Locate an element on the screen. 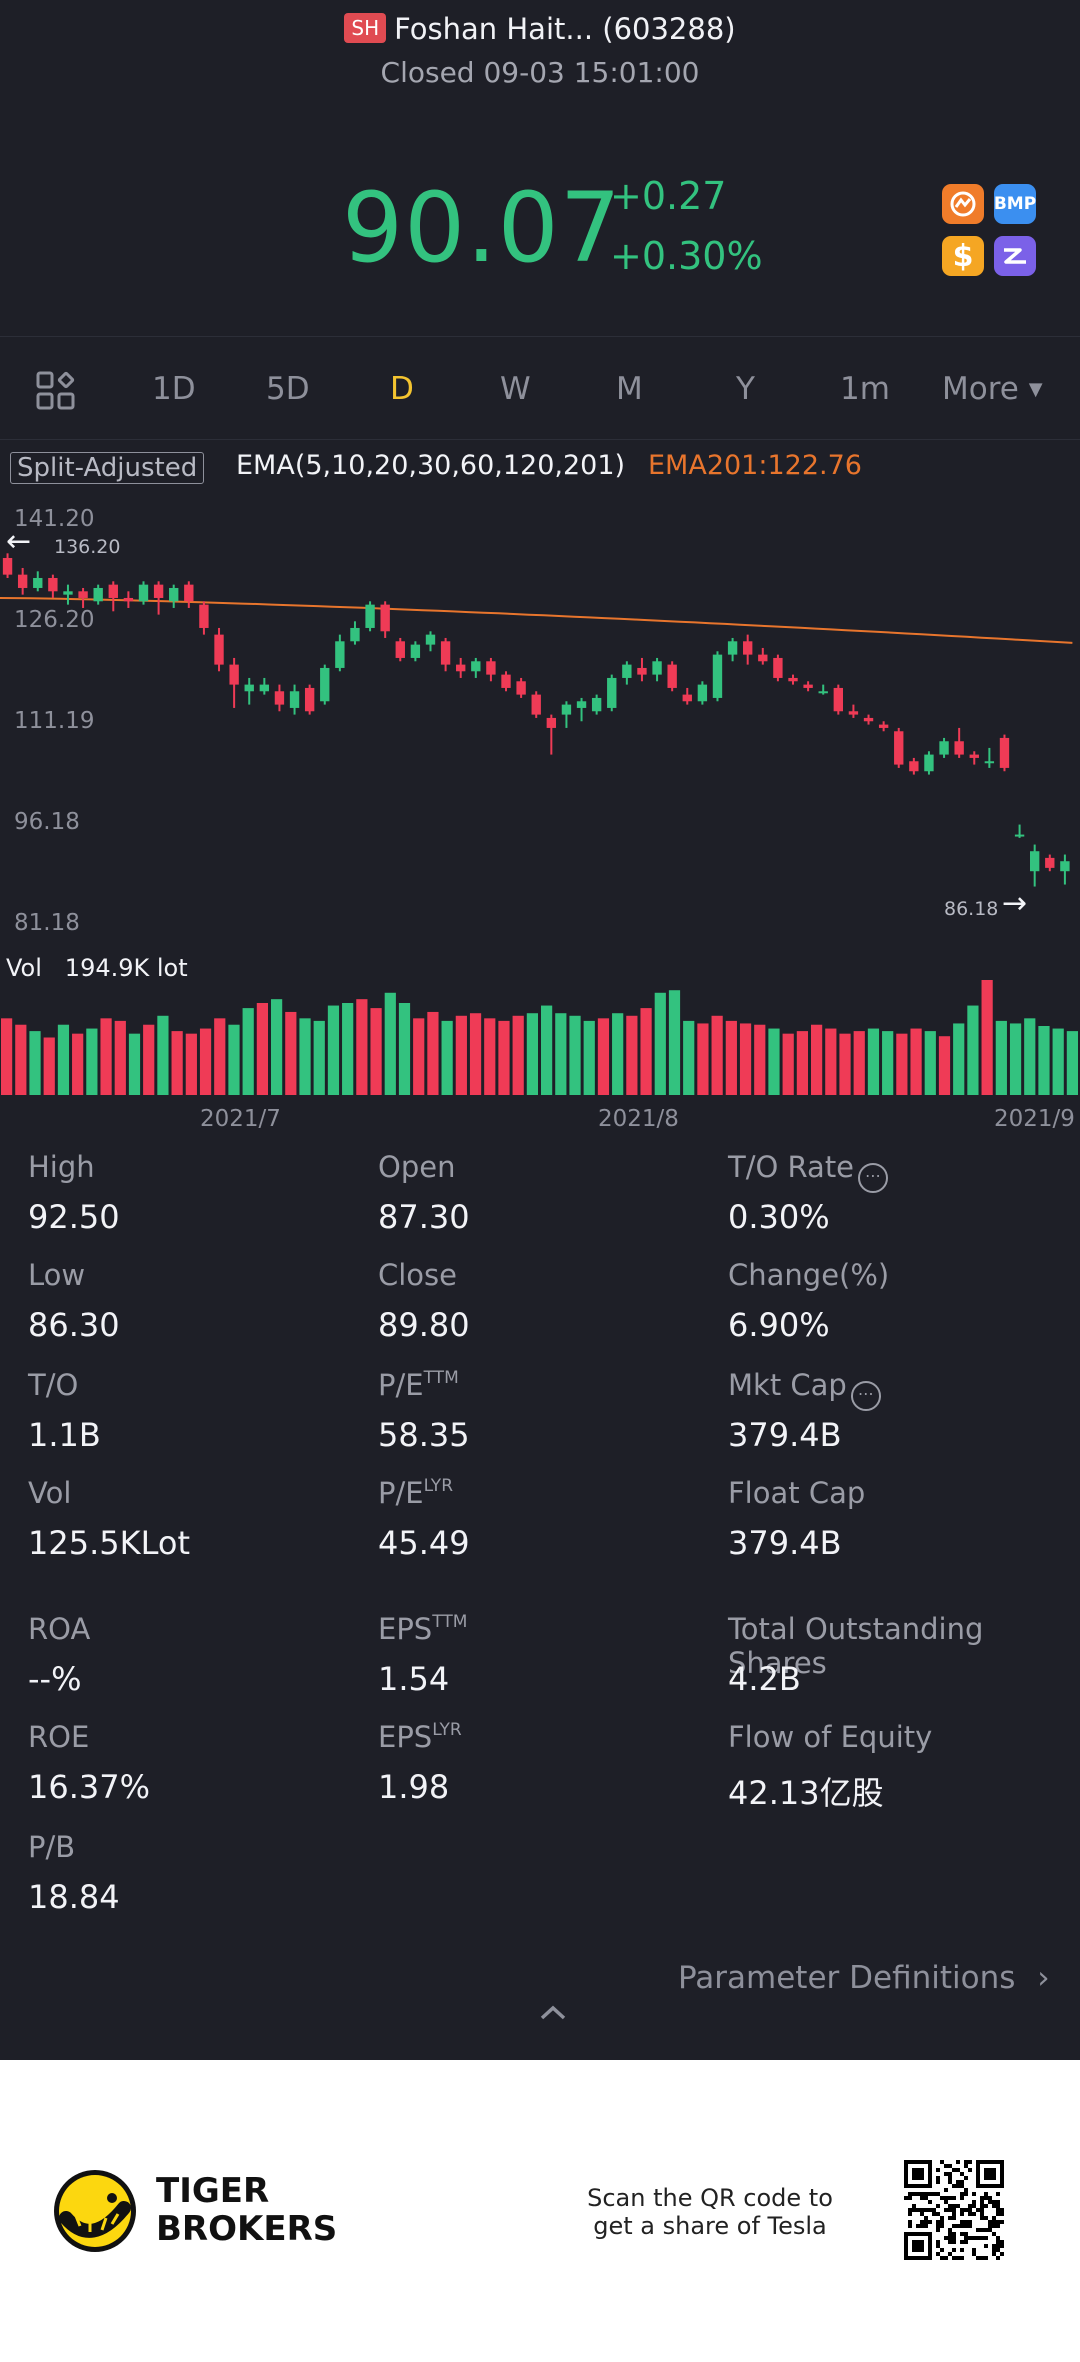  tab-more: More ▼ is located at coordinates (992, 389).